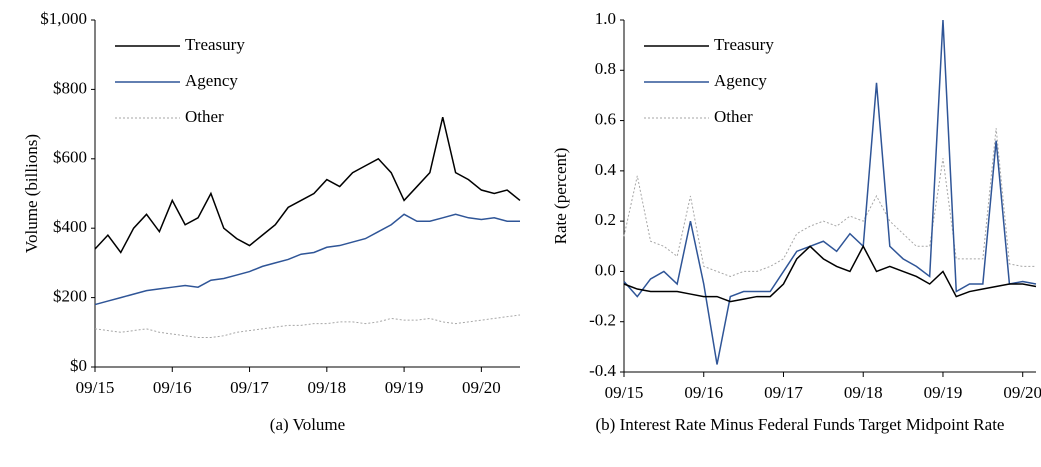  I want to click on y-axis-label: Volume (billions), so click(31, 193).